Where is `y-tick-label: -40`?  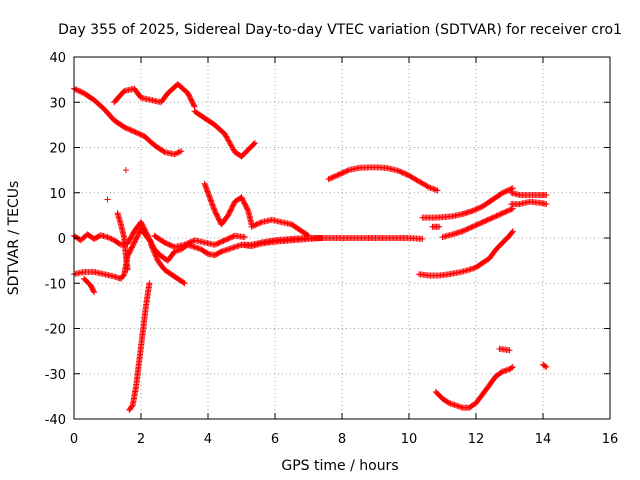
y-tick-label: -40 is located at coordinates (55, 420).